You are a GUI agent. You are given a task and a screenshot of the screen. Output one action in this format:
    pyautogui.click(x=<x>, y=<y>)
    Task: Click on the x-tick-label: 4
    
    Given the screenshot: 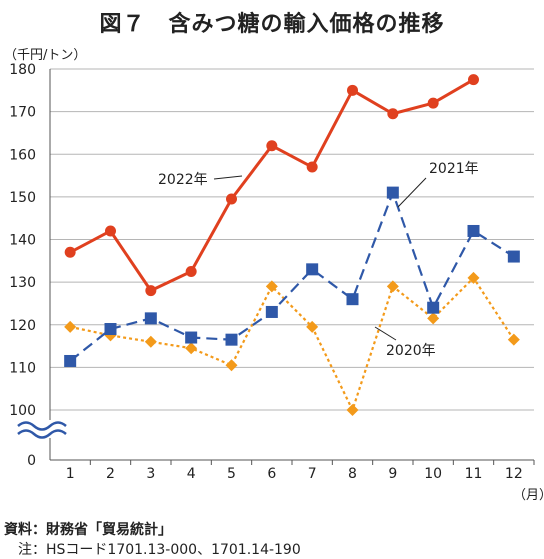 What is the action you would take?
    pyautogui.click(x=191, y=474)
    